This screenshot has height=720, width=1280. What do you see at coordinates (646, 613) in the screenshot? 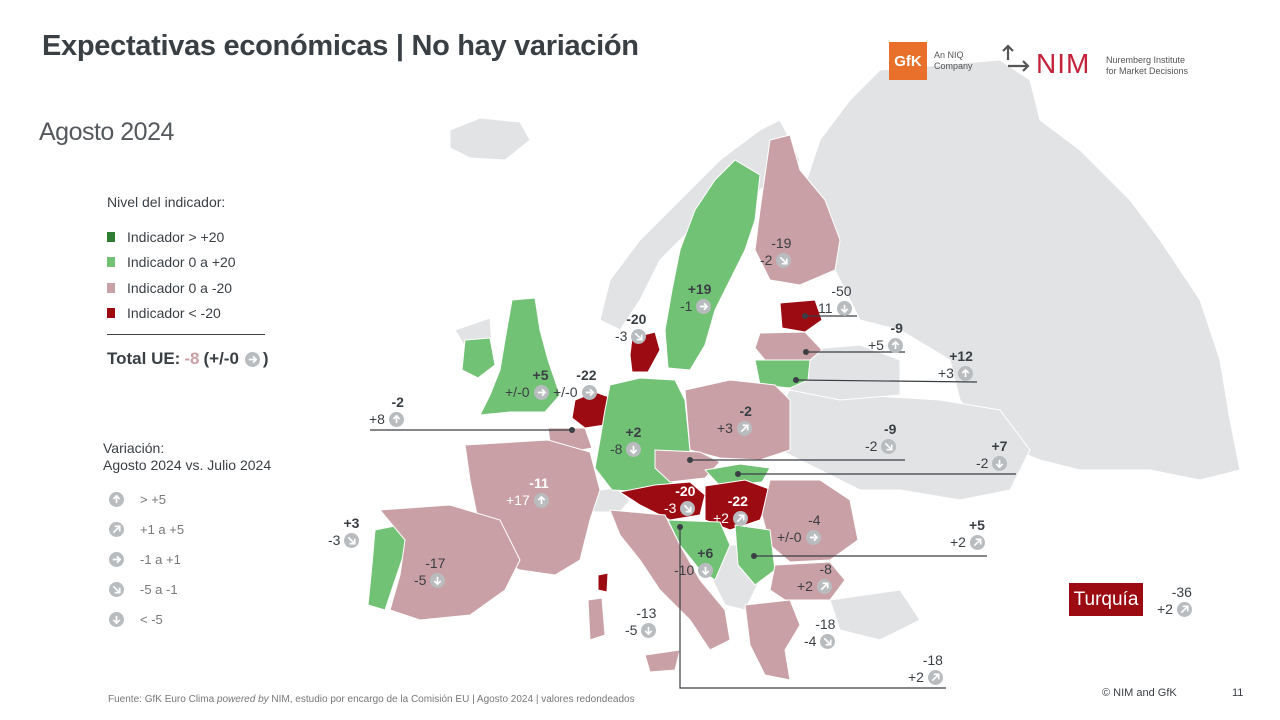
I see `indicator-value: -13` at bounding box center [646, 613].